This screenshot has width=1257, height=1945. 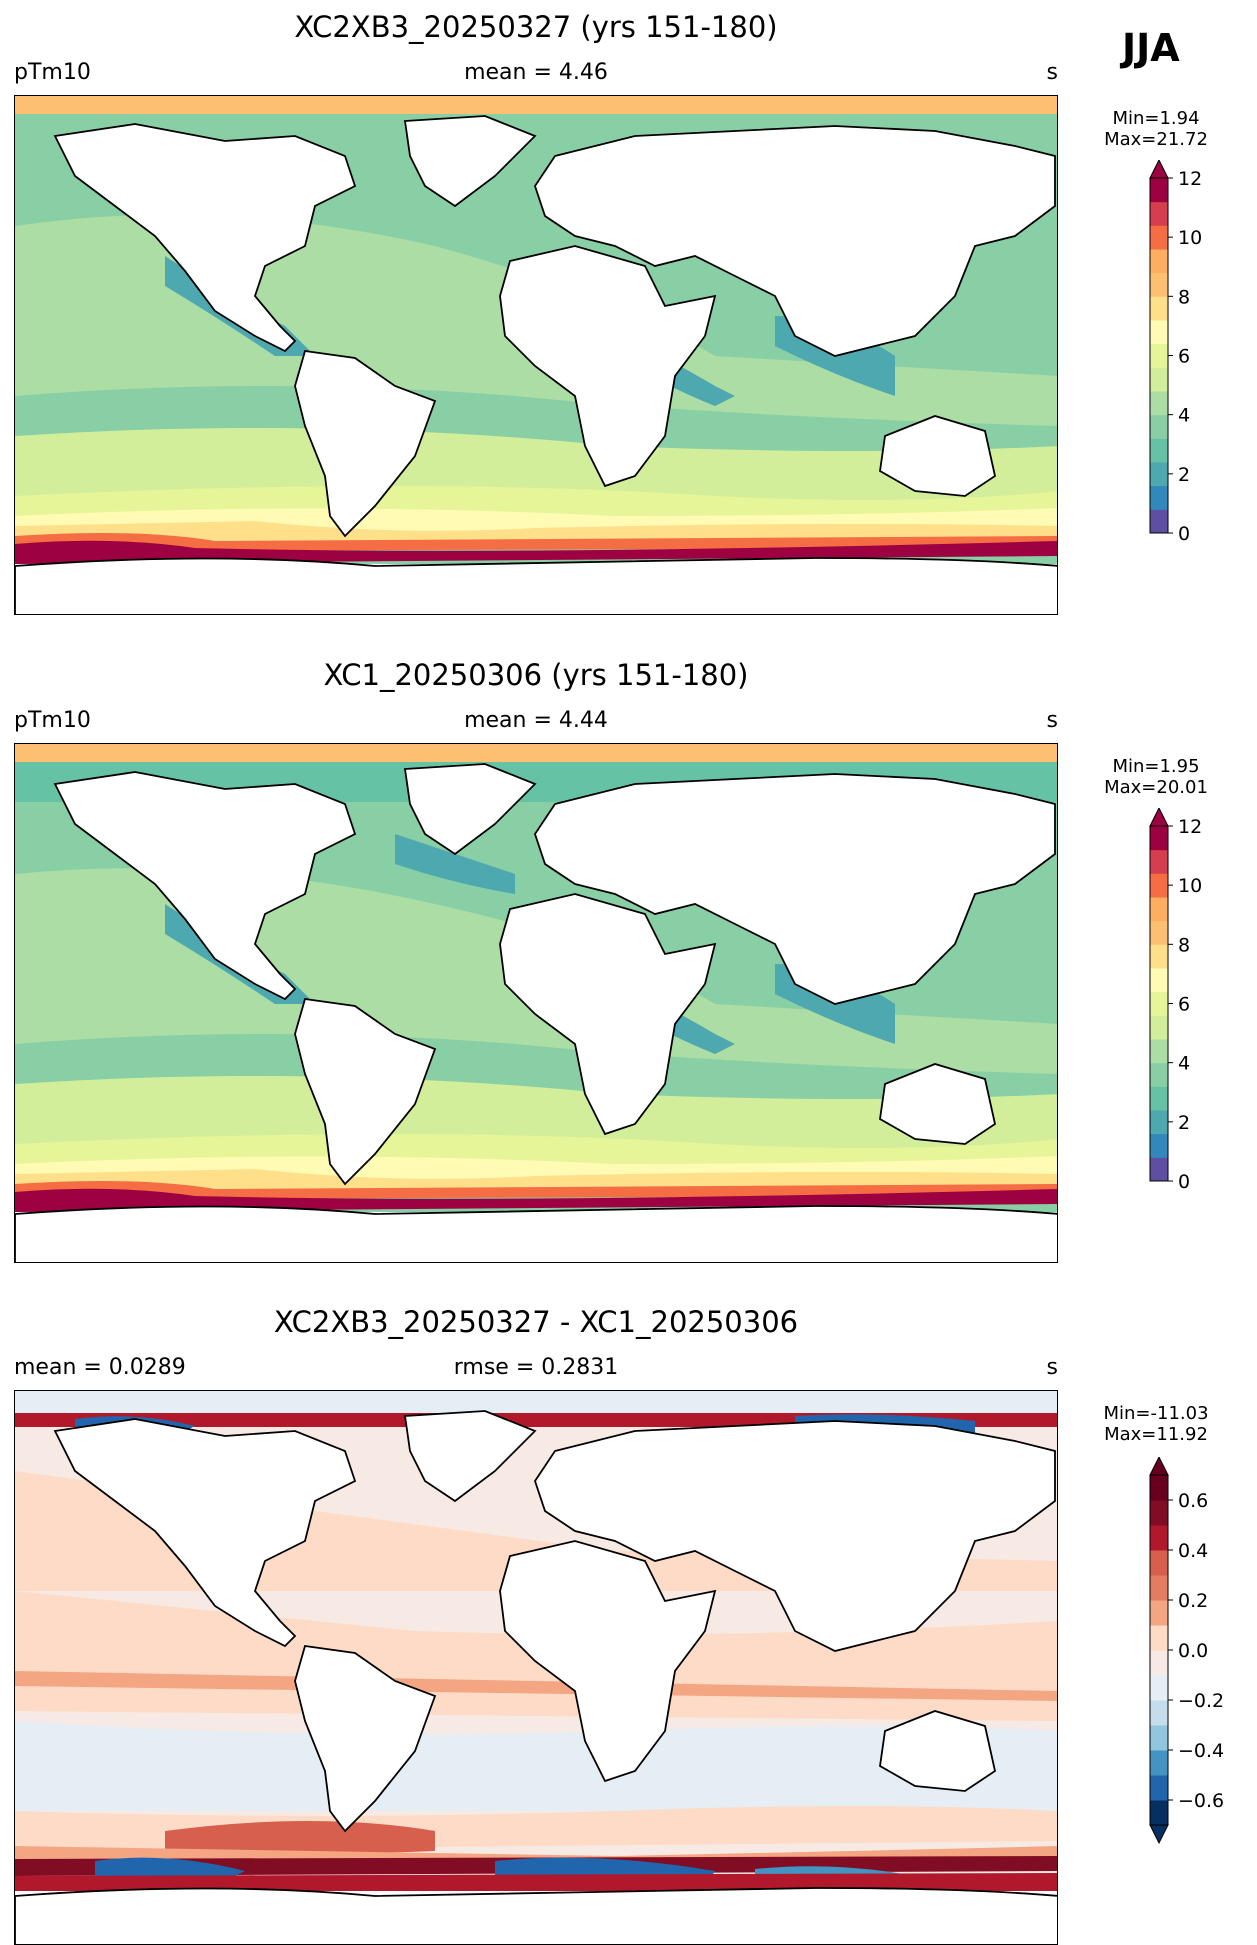 What do you see at coordinates (1175, 352) in the screenshot?
I see `panel-1-colorbar: 0 2 4 6 8 10 12` at bounding box center [1175, 352].